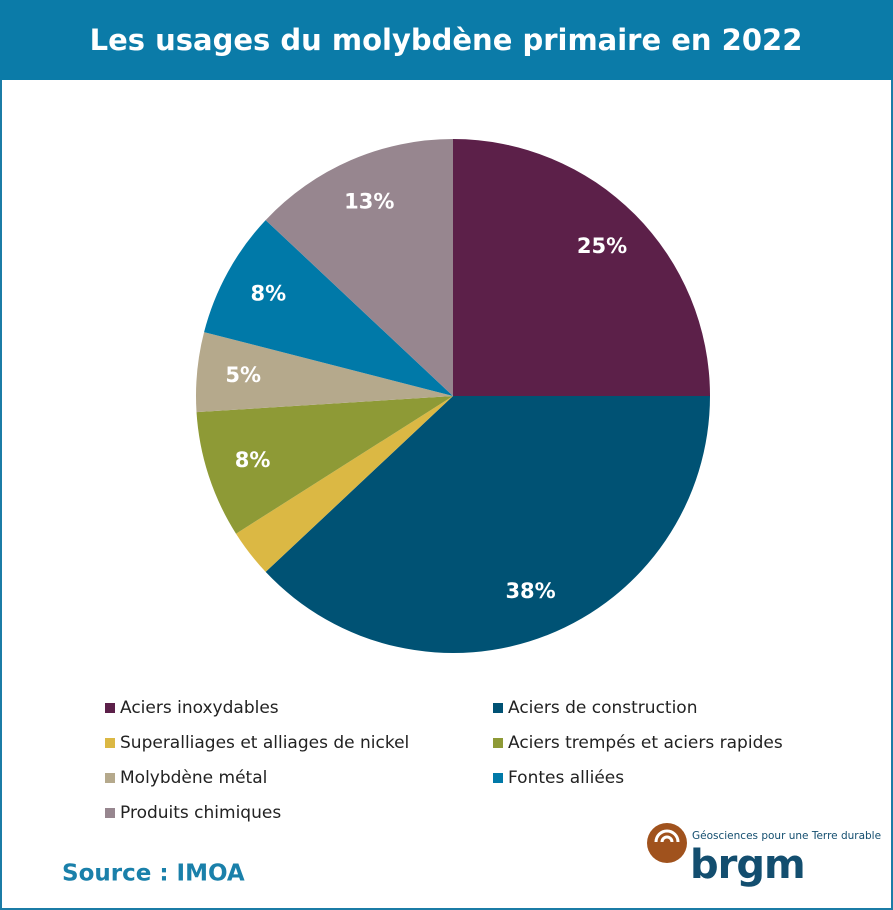 The image size is (893, 910). I want to click on legend-label: Molybdène métal, so click(193, 778).